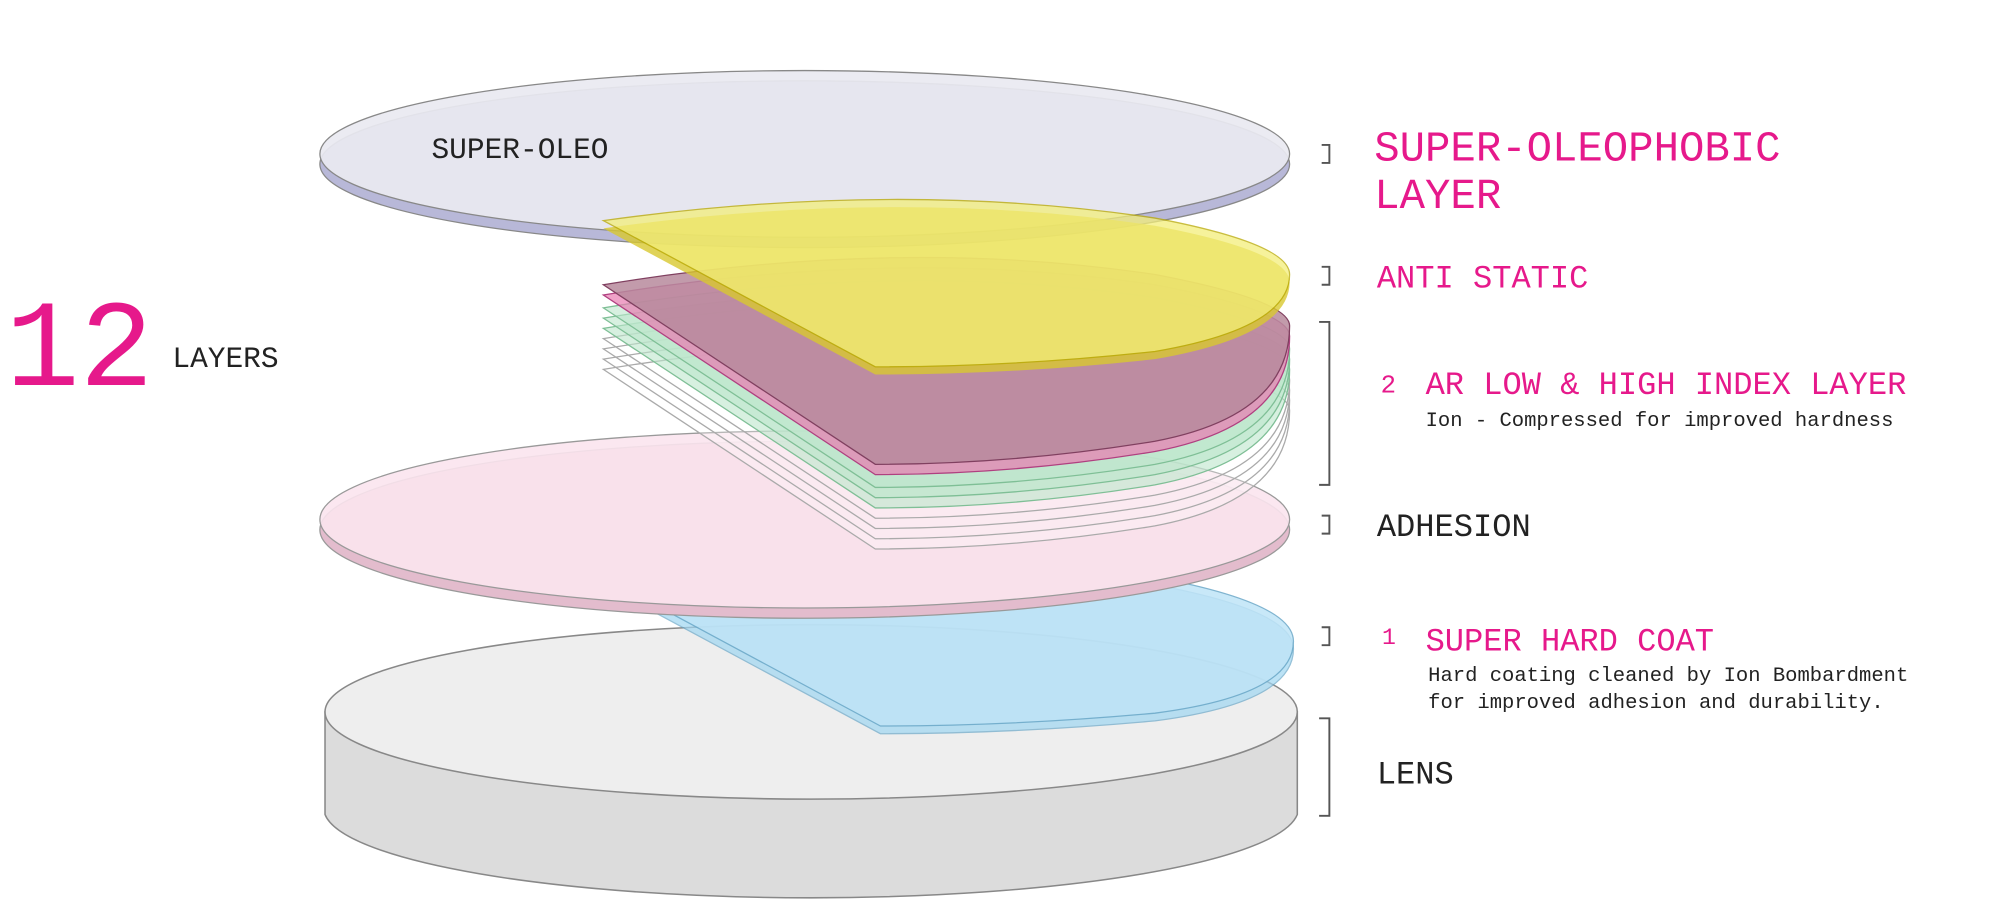 Image resolution: width=2002 pixels, height=912 pixels. I want to click on layer-title: LAYER, so click(1437, 197).